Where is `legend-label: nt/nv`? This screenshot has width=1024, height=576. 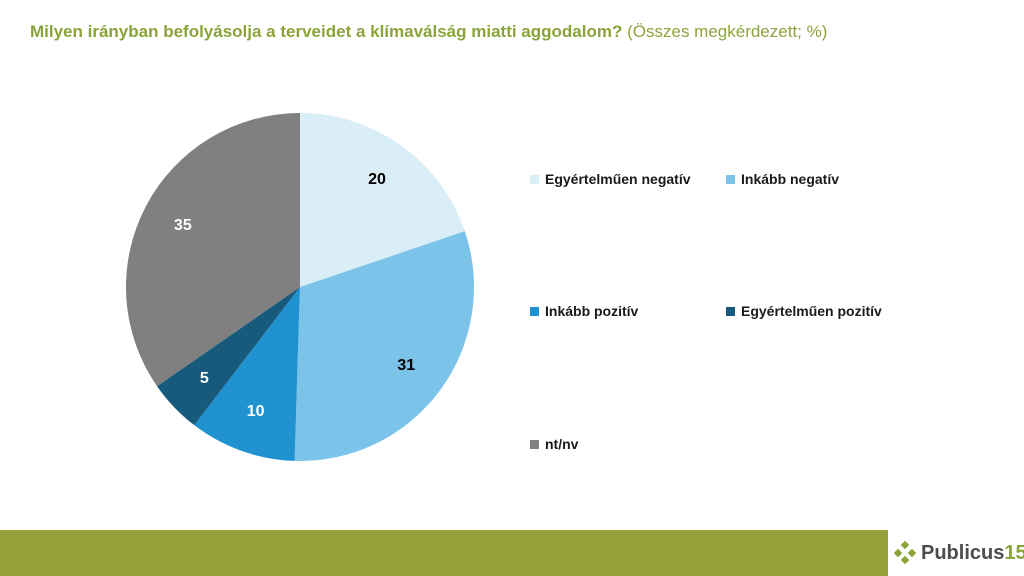 legend-label: nt/nv is located at coordinates (562, 444).